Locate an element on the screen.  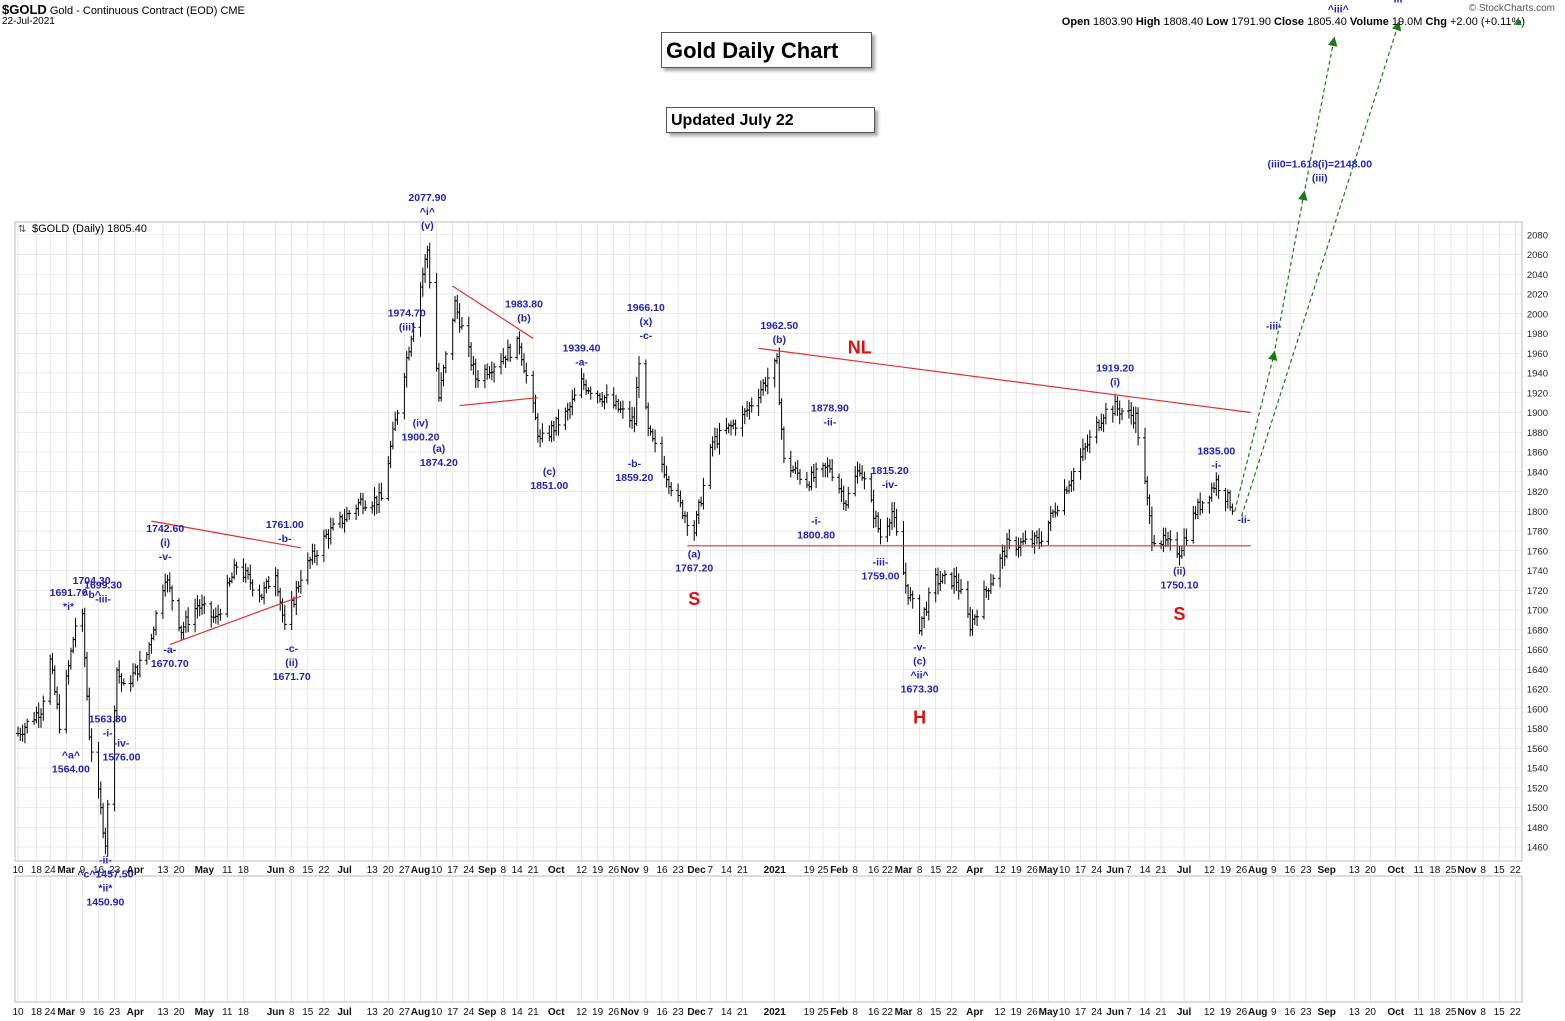
date-tick-label: Apr is located at coordinates (135, 1012).